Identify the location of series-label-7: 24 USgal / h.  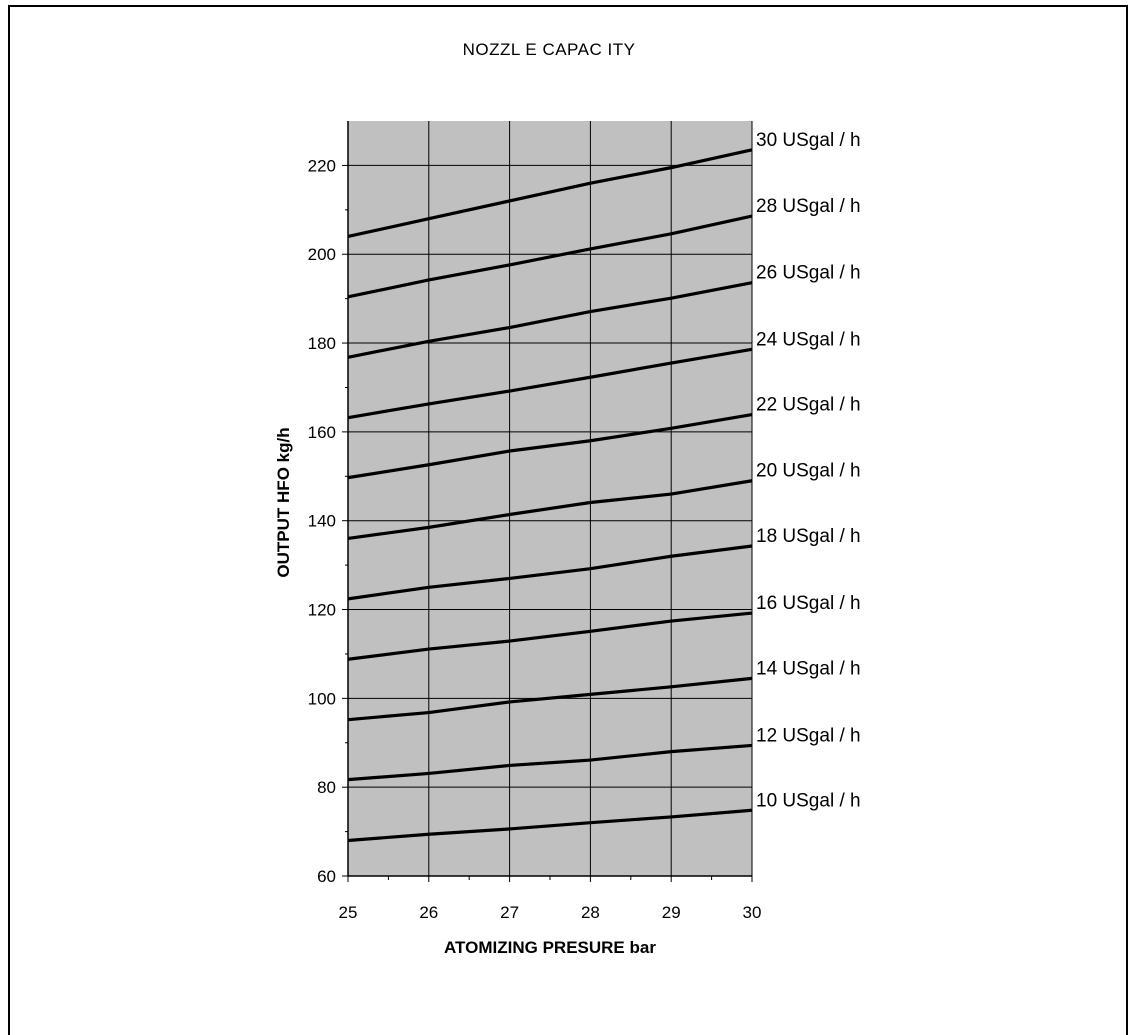
(808, 339).